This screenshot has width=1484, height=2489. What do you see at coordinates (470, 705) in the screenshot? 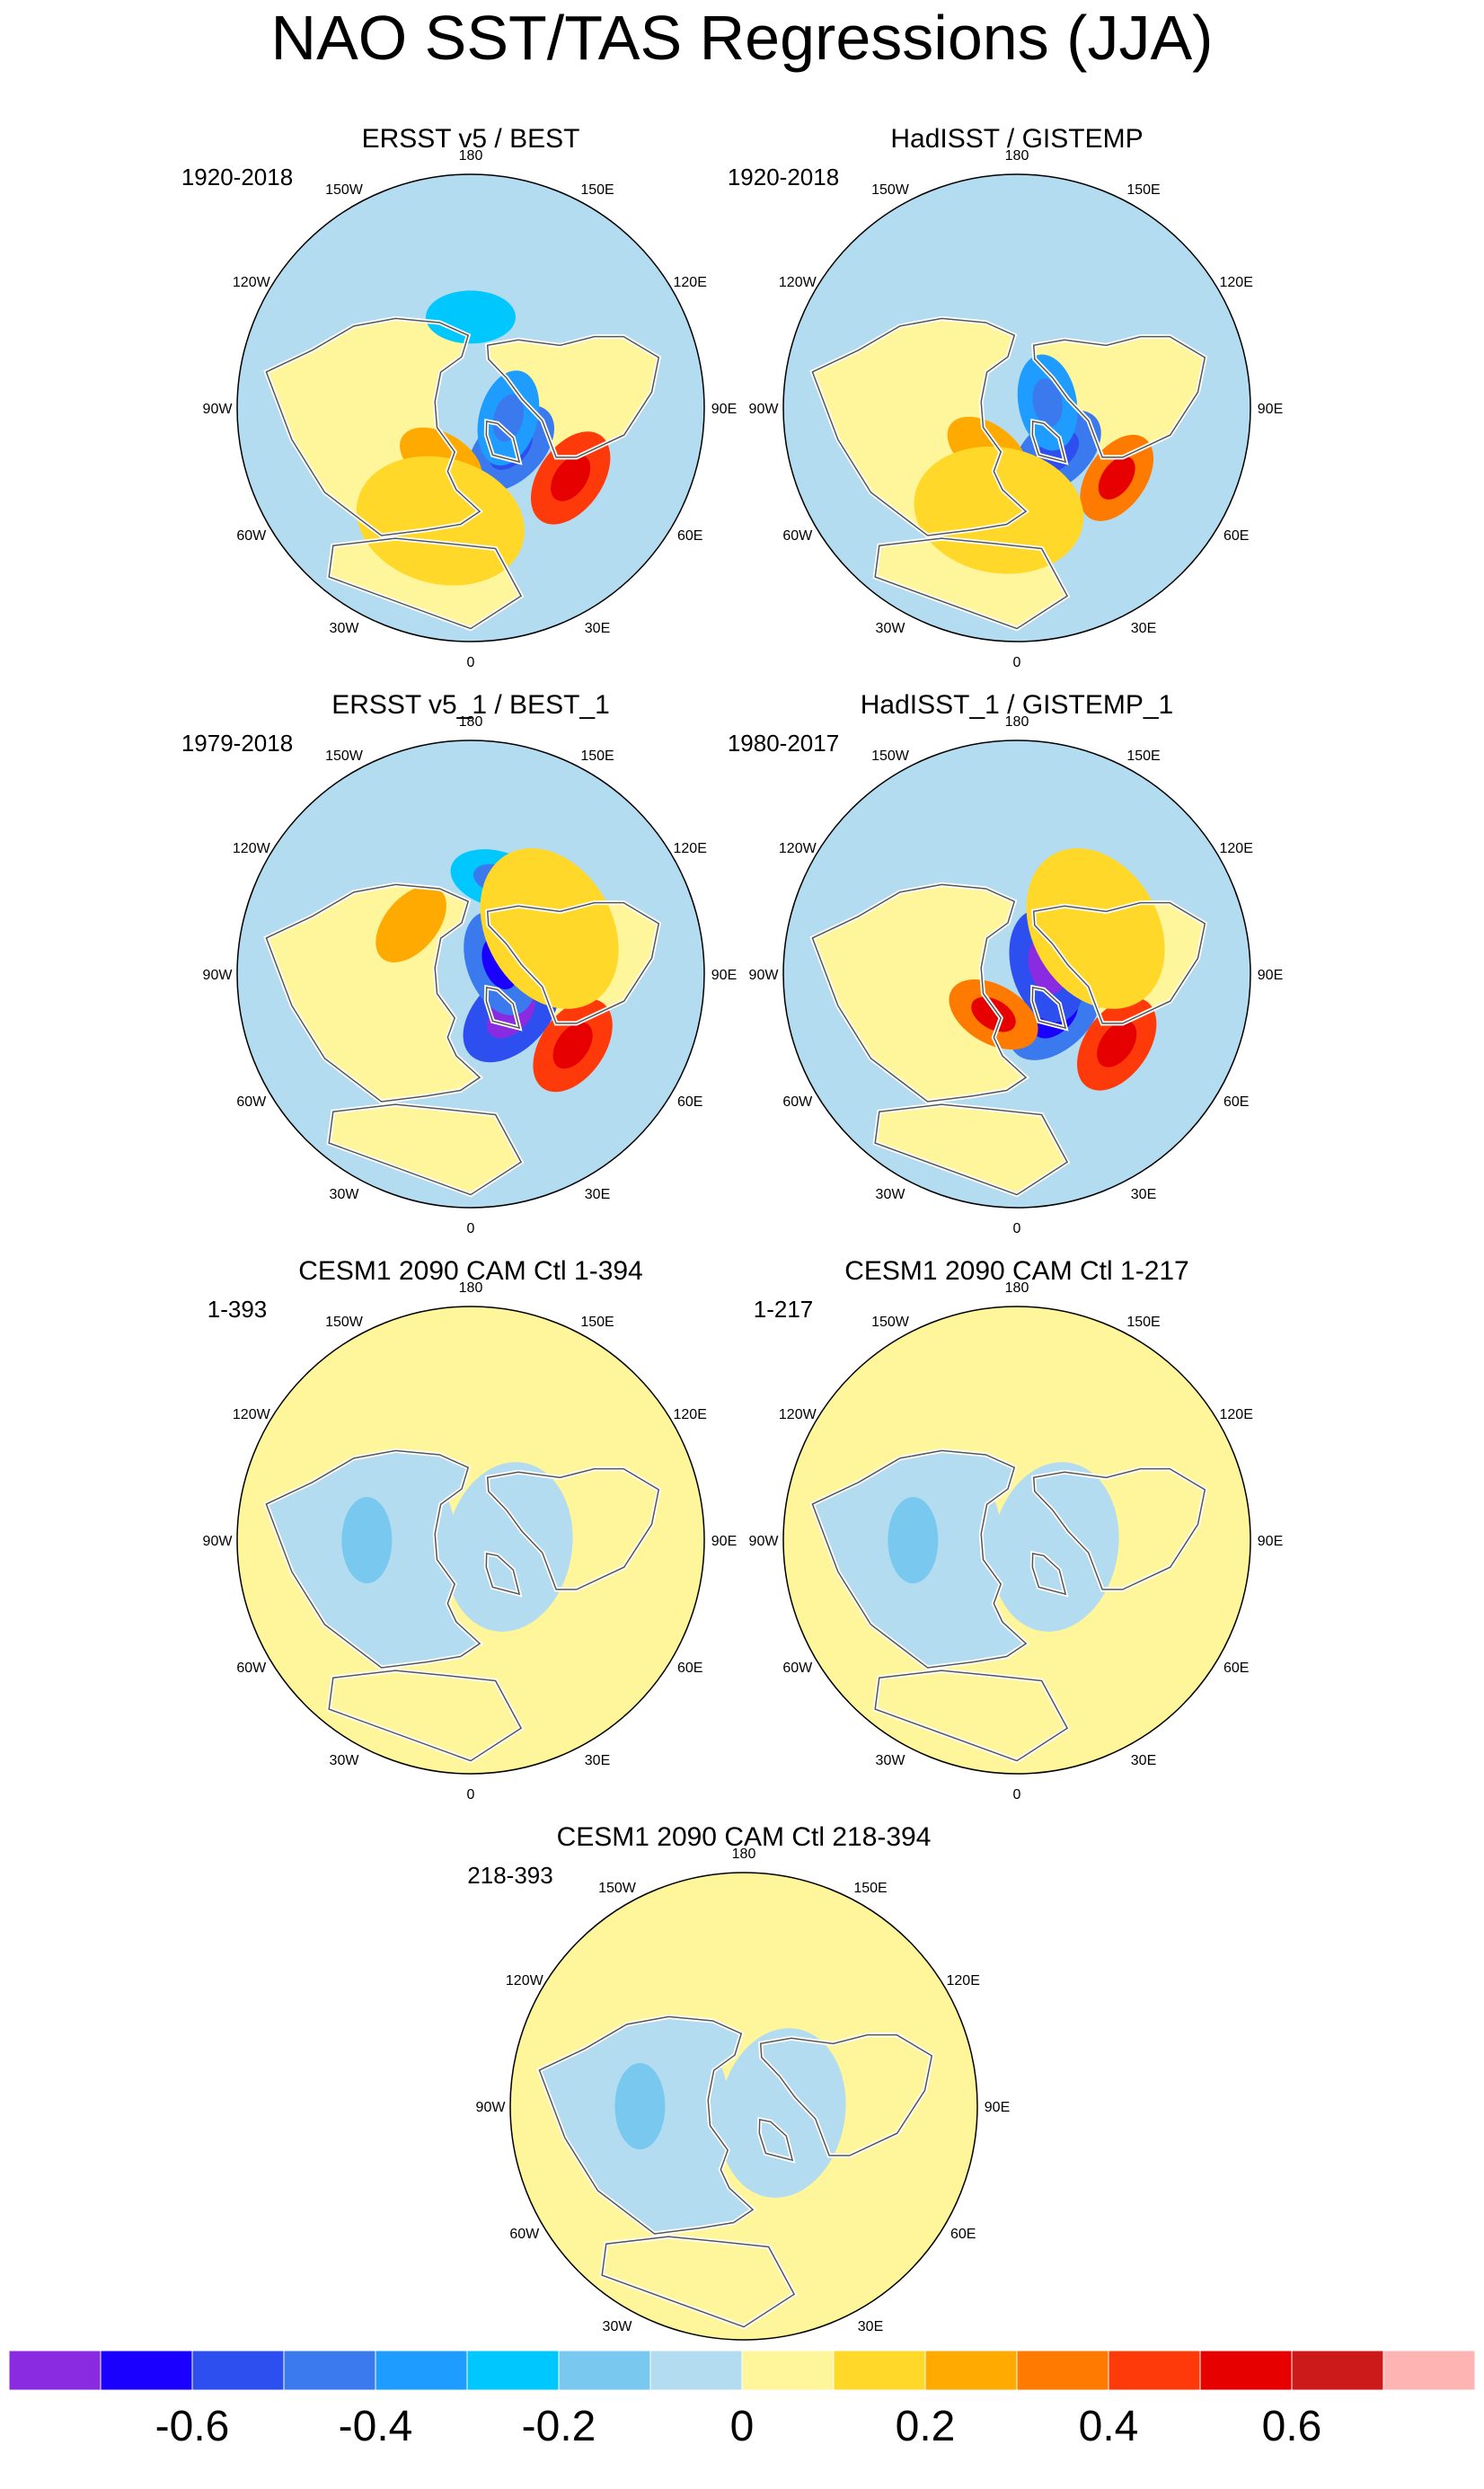
I see `panel-title: ERSST v5_1 / BEST_1` at bounding box center [470, 705].